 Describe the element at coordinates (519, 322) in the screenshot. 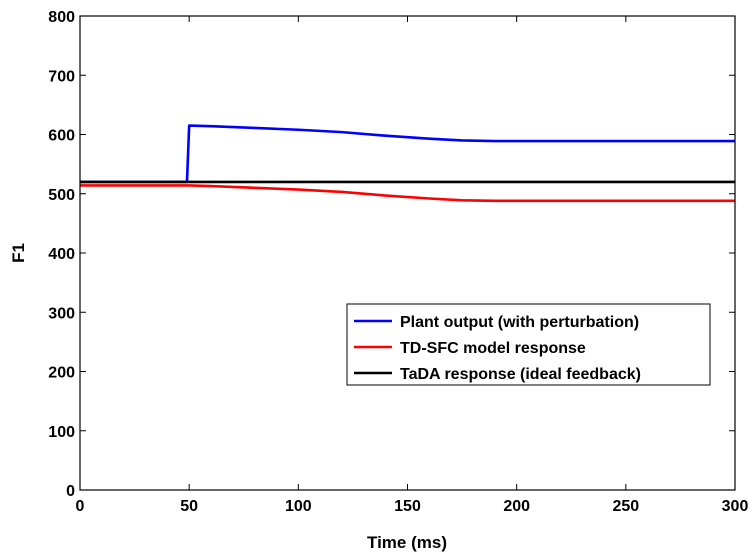

I see `legend-label-1: Plant output (with perturbation)` at that location.